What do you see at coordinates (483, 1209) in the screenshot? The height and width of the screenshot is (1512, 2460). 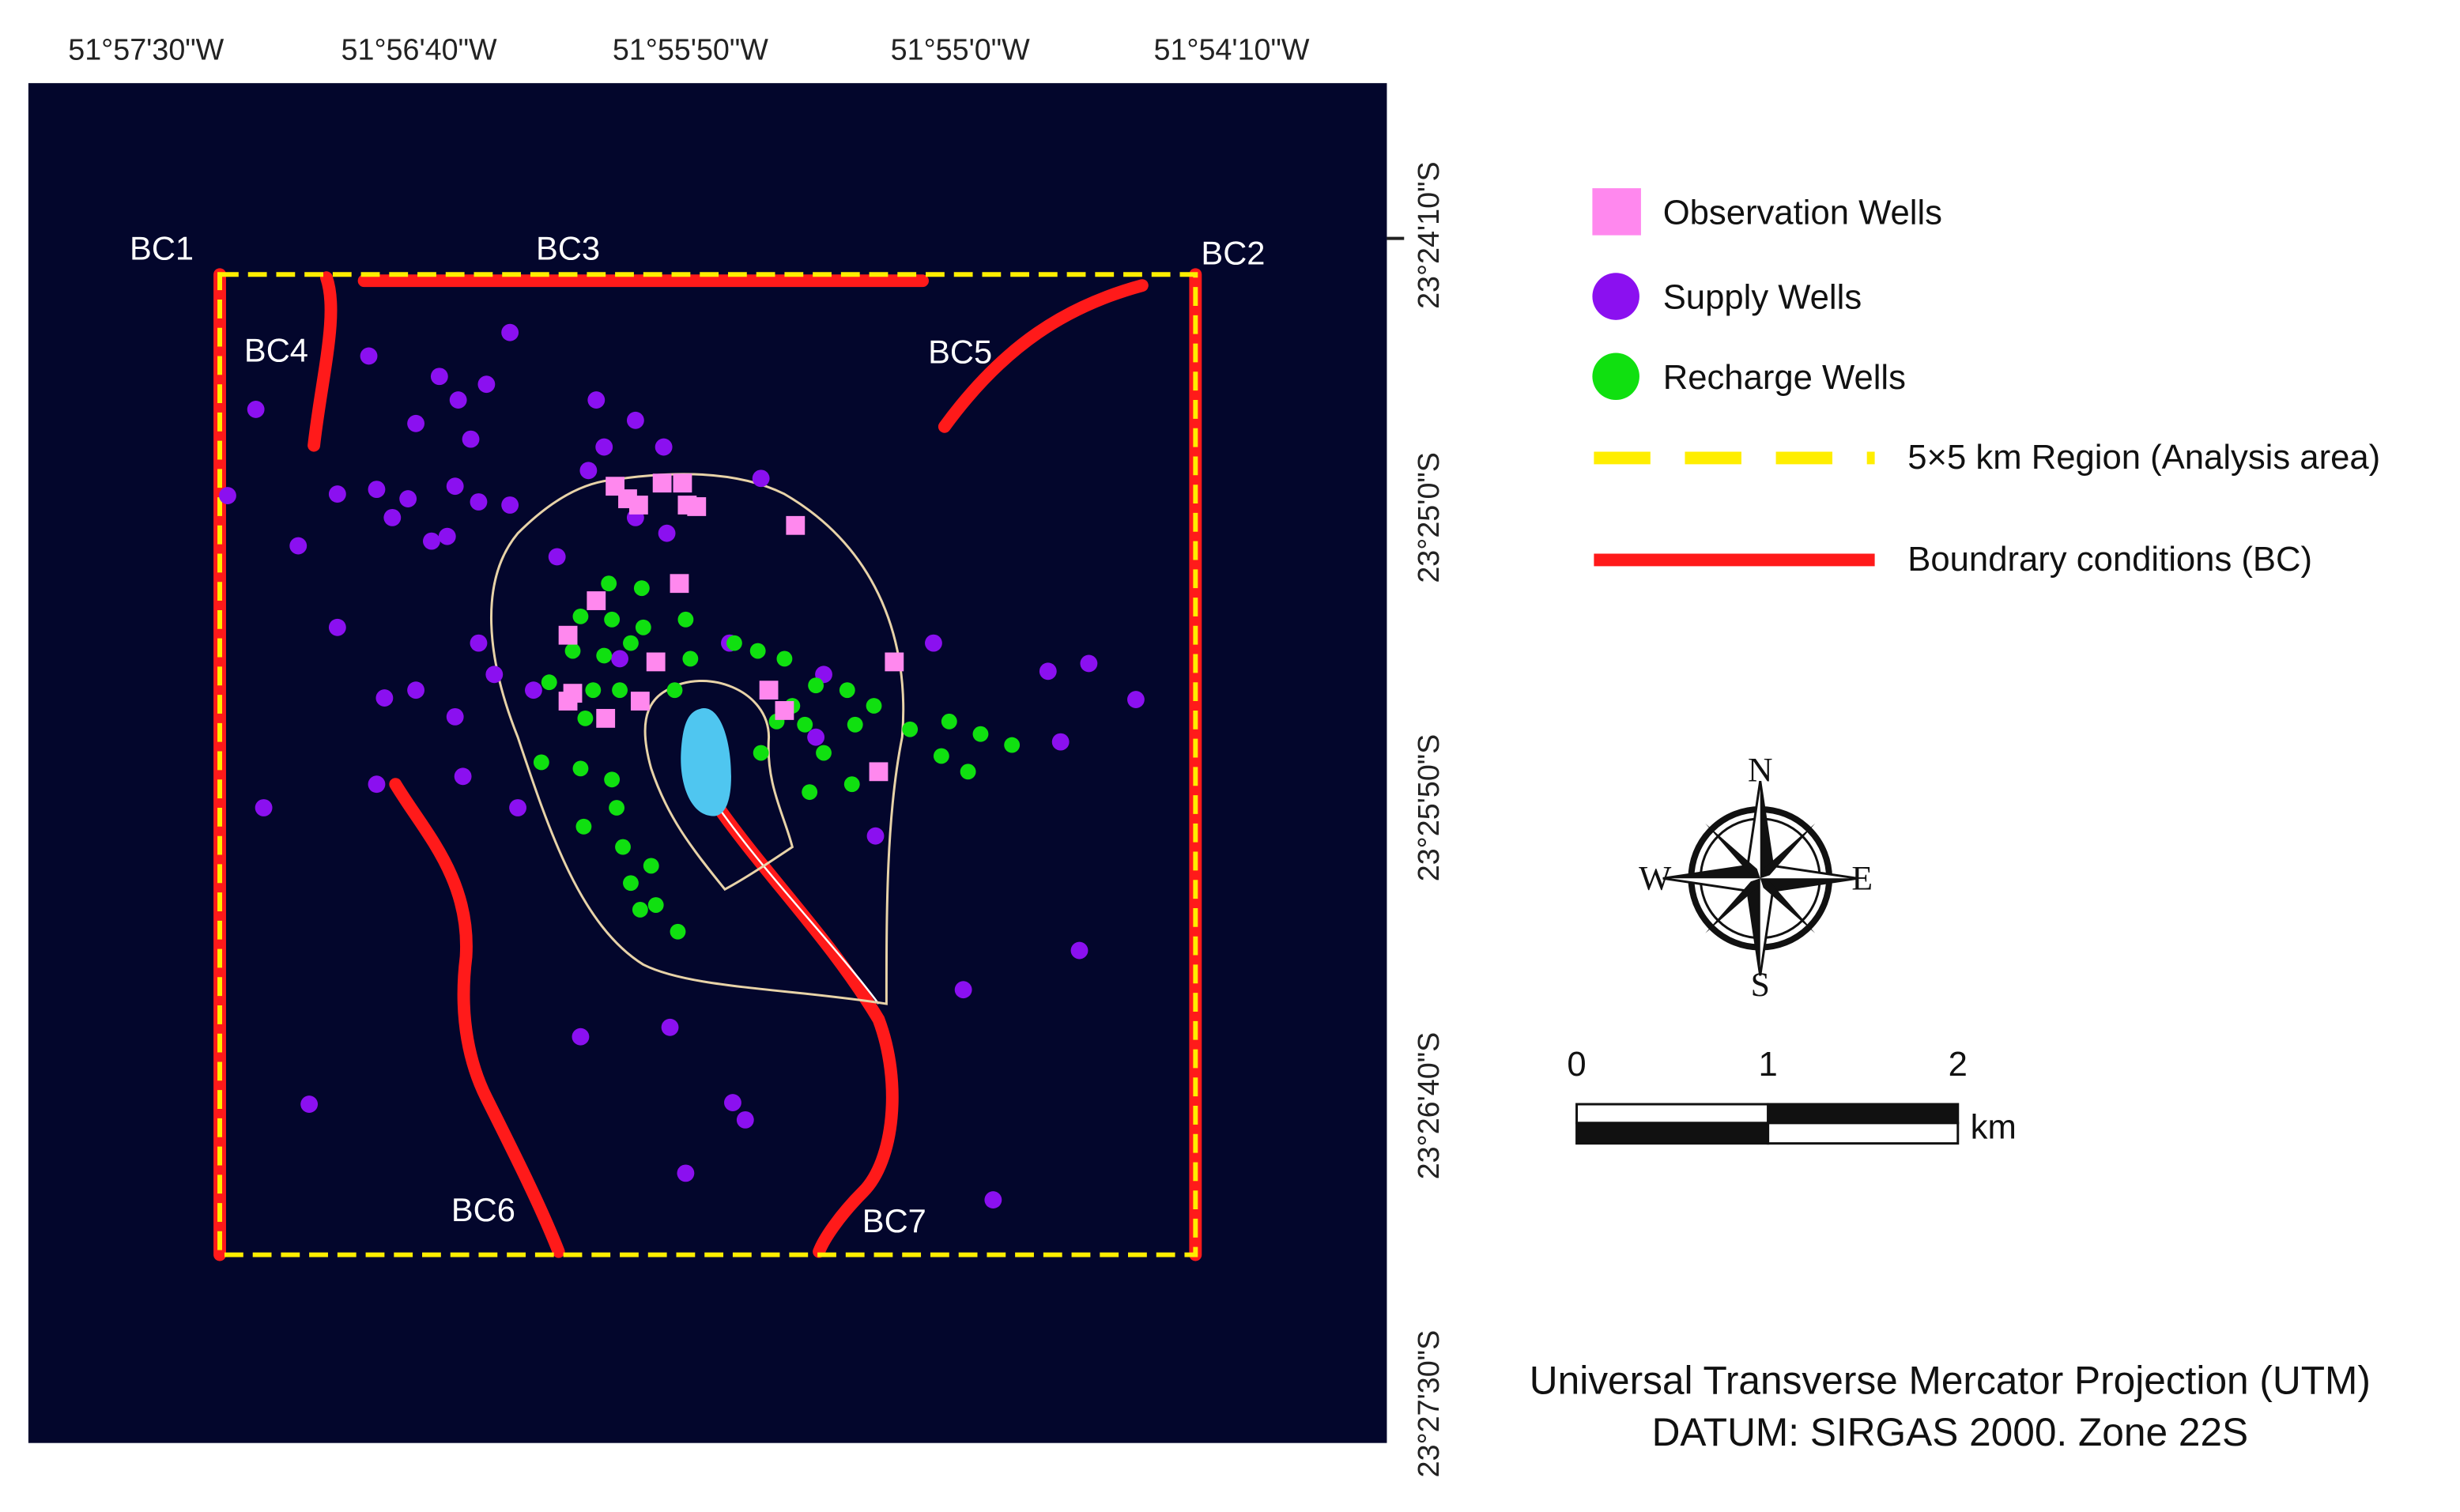 I see `boundary-label: BC6` at bounding box center [483, 1209].